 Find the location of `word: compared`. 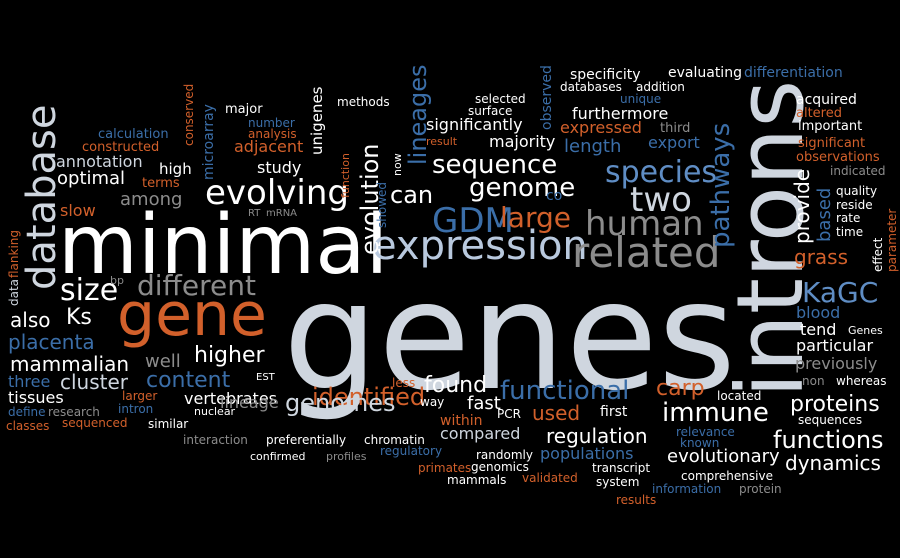

word: compared is located at coordinates (480, 433).